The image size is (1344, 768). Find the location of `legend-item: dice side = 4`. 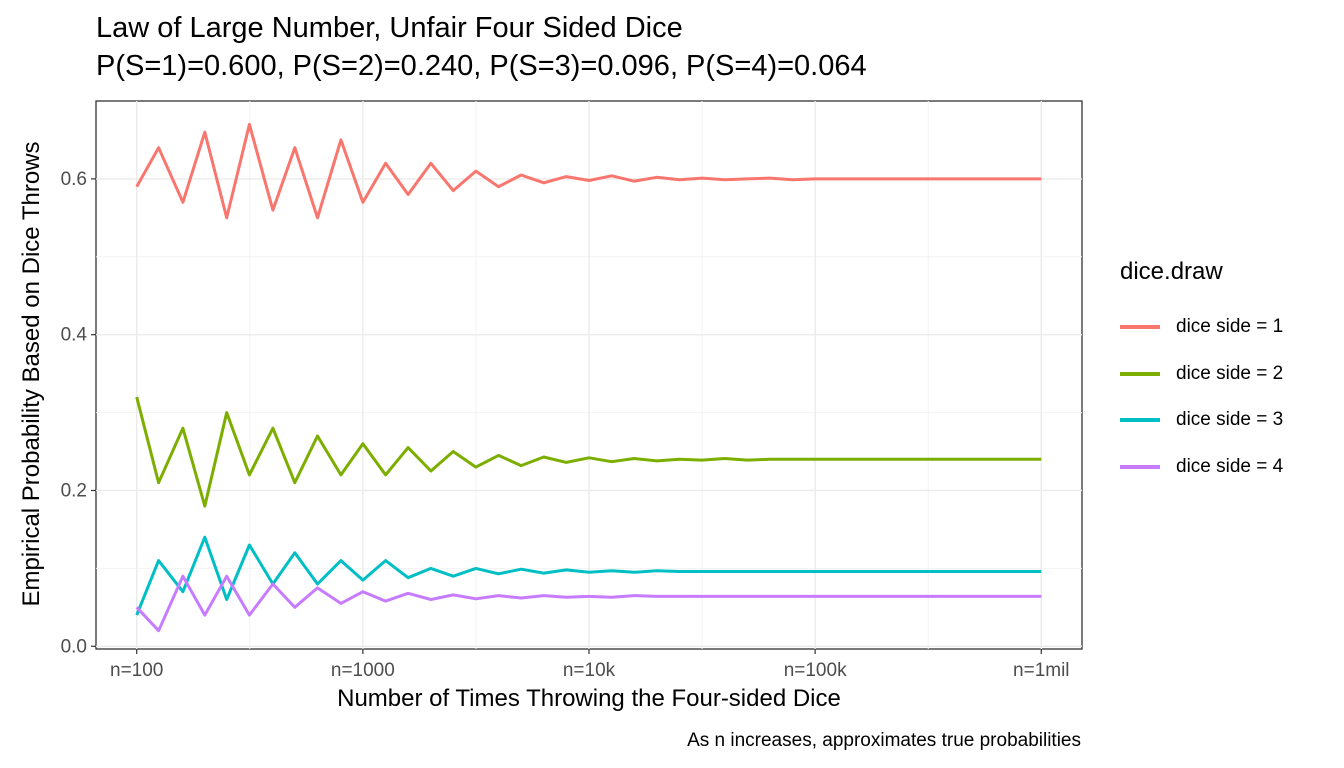

legend-item: dice side = 4 is located at coordinates (1201, 467).